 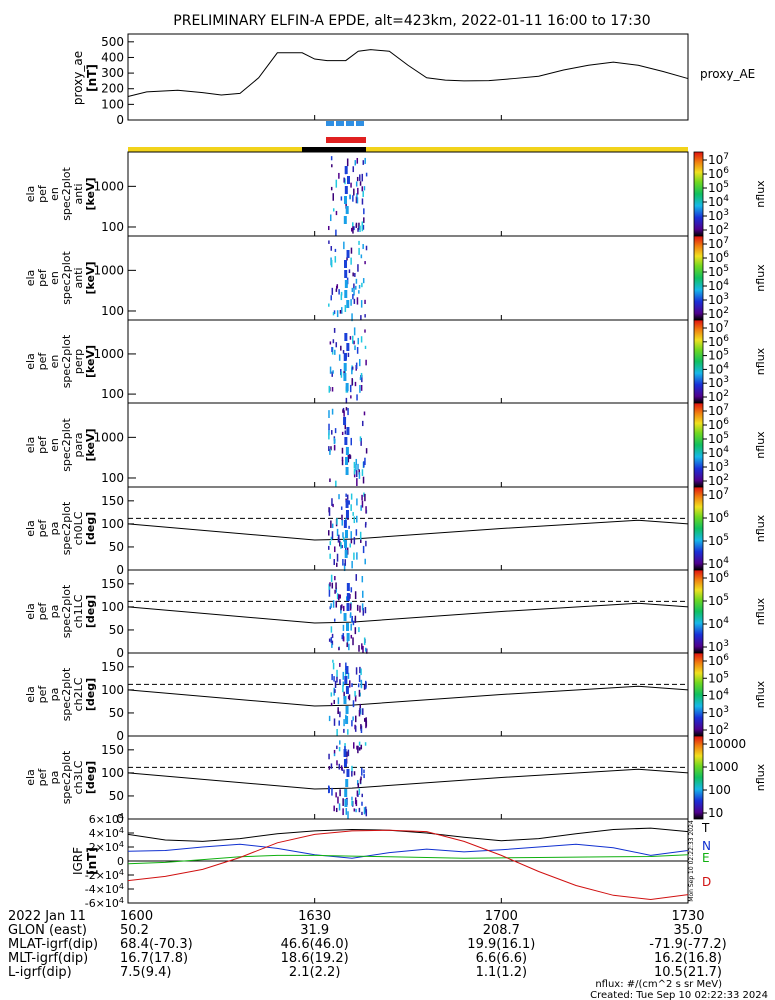 I want to click on footer-value: 50.2, so click(x=134, y=930).